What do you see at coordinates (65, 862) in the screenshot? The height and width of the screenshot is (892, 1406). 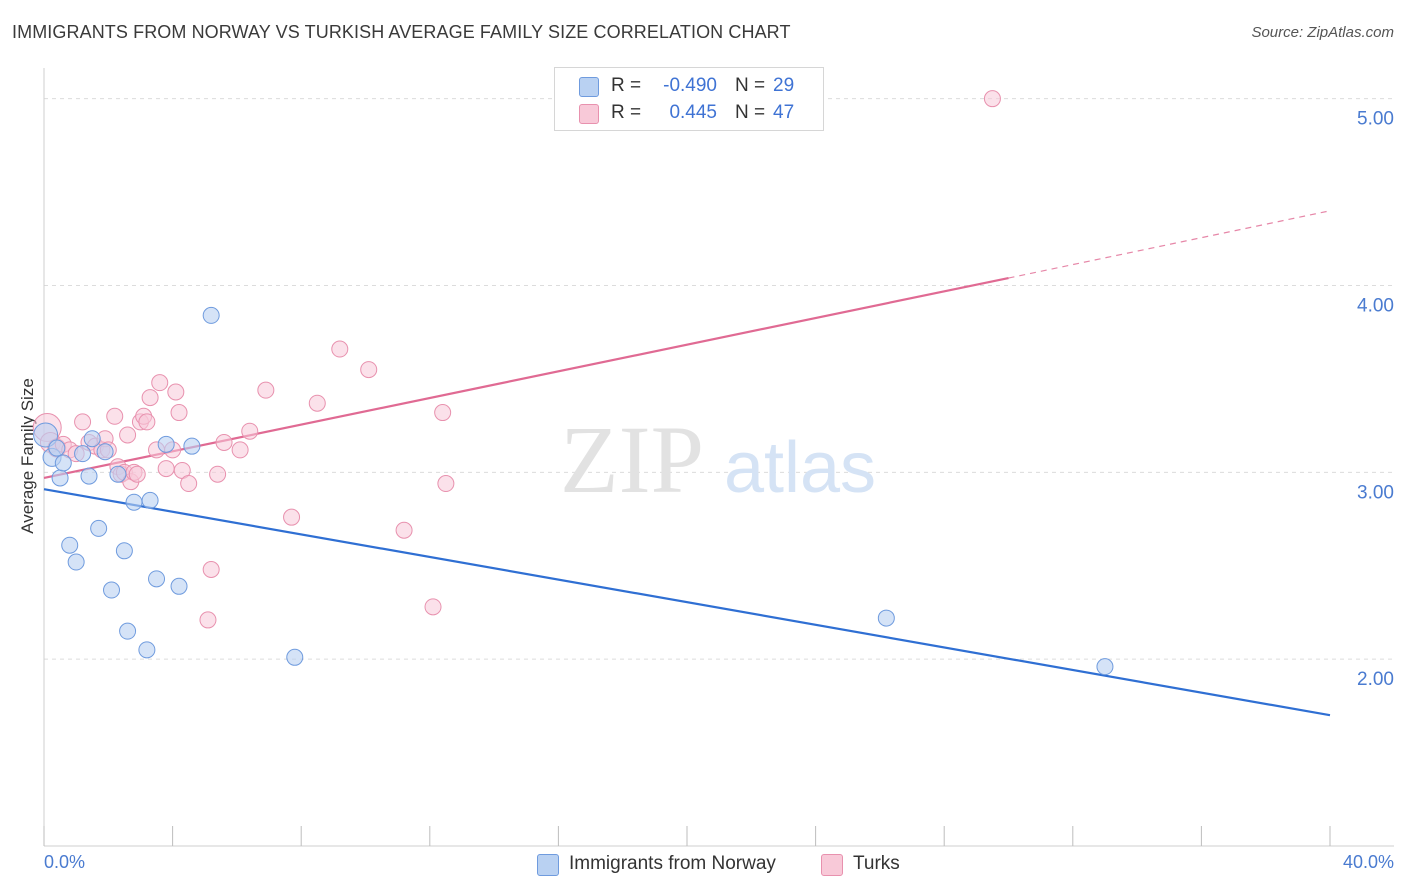 I see `x-tick-label-min: 0.0%` at bounding box center [65, 862].